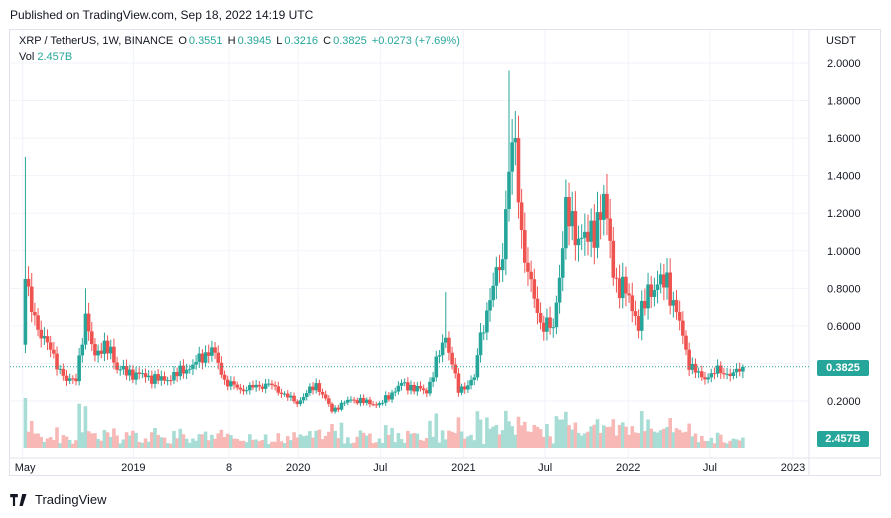 The height and width of the screenshot is (518, 891). I want to click on x-tick-label: May, so click(25, 468).